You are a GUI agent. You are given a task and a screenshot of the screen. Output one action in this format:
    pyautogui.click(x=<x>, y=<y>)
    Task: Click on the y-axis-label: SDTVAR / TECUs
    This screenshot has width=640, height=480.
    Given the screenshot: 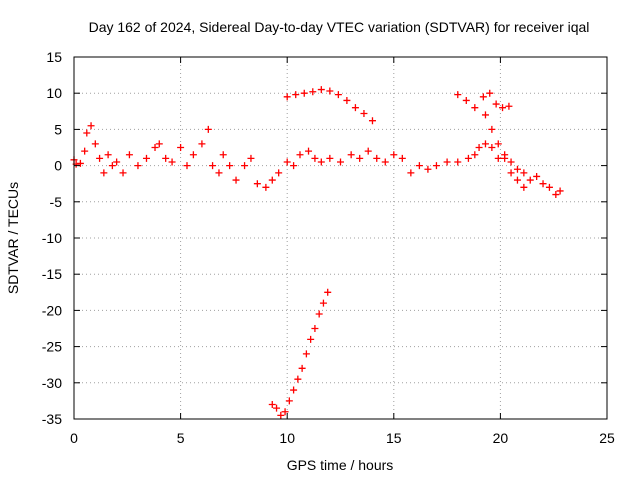 What is the action you would take?
    pyautogui.click(x=13, y=238)
    